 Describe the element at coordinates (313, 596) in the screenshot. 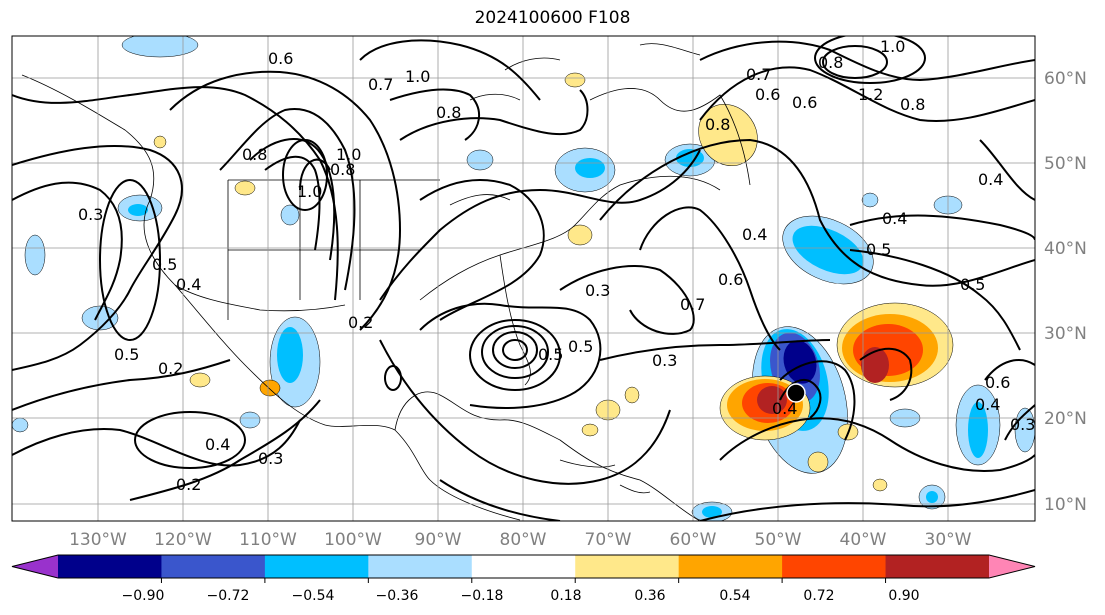

I see `colorbar-tick: −0.54` at that location.